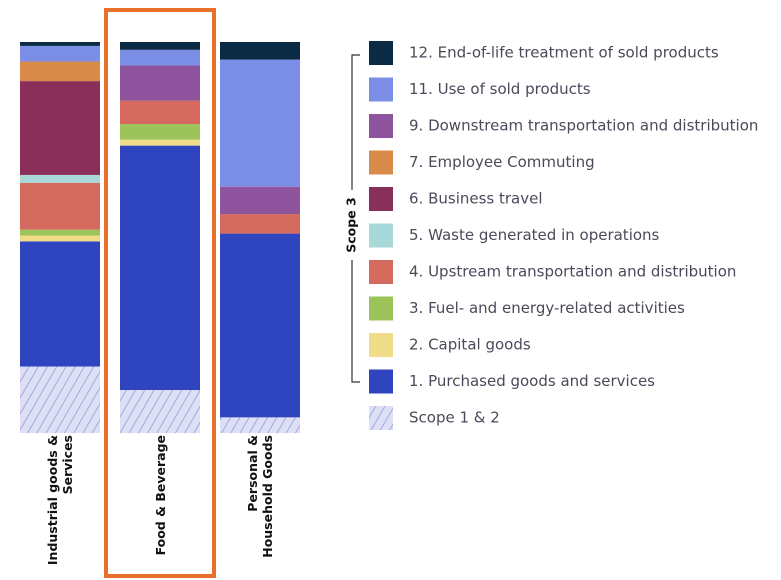 This screenshot has width=781, height=580. Describe the element at coordinates (160, 495) in the screenshot. I see `category-label: Food & Beverage` at that location.